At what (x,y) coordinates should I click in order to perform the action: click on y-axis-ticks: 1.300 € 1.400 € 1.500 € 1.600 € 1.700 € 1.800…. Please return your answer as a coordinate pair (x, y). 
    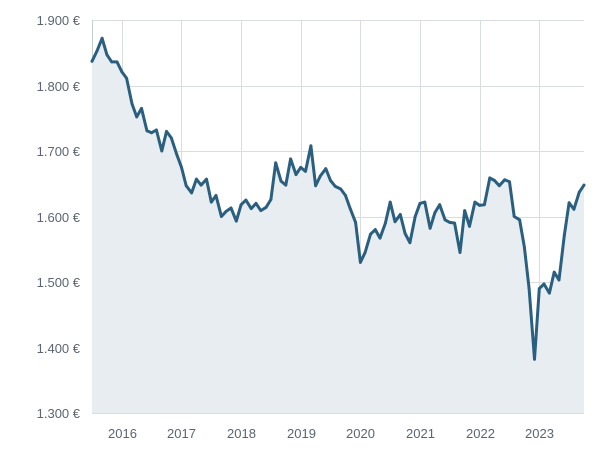
    Looking at the image, I should click on (59, 217).